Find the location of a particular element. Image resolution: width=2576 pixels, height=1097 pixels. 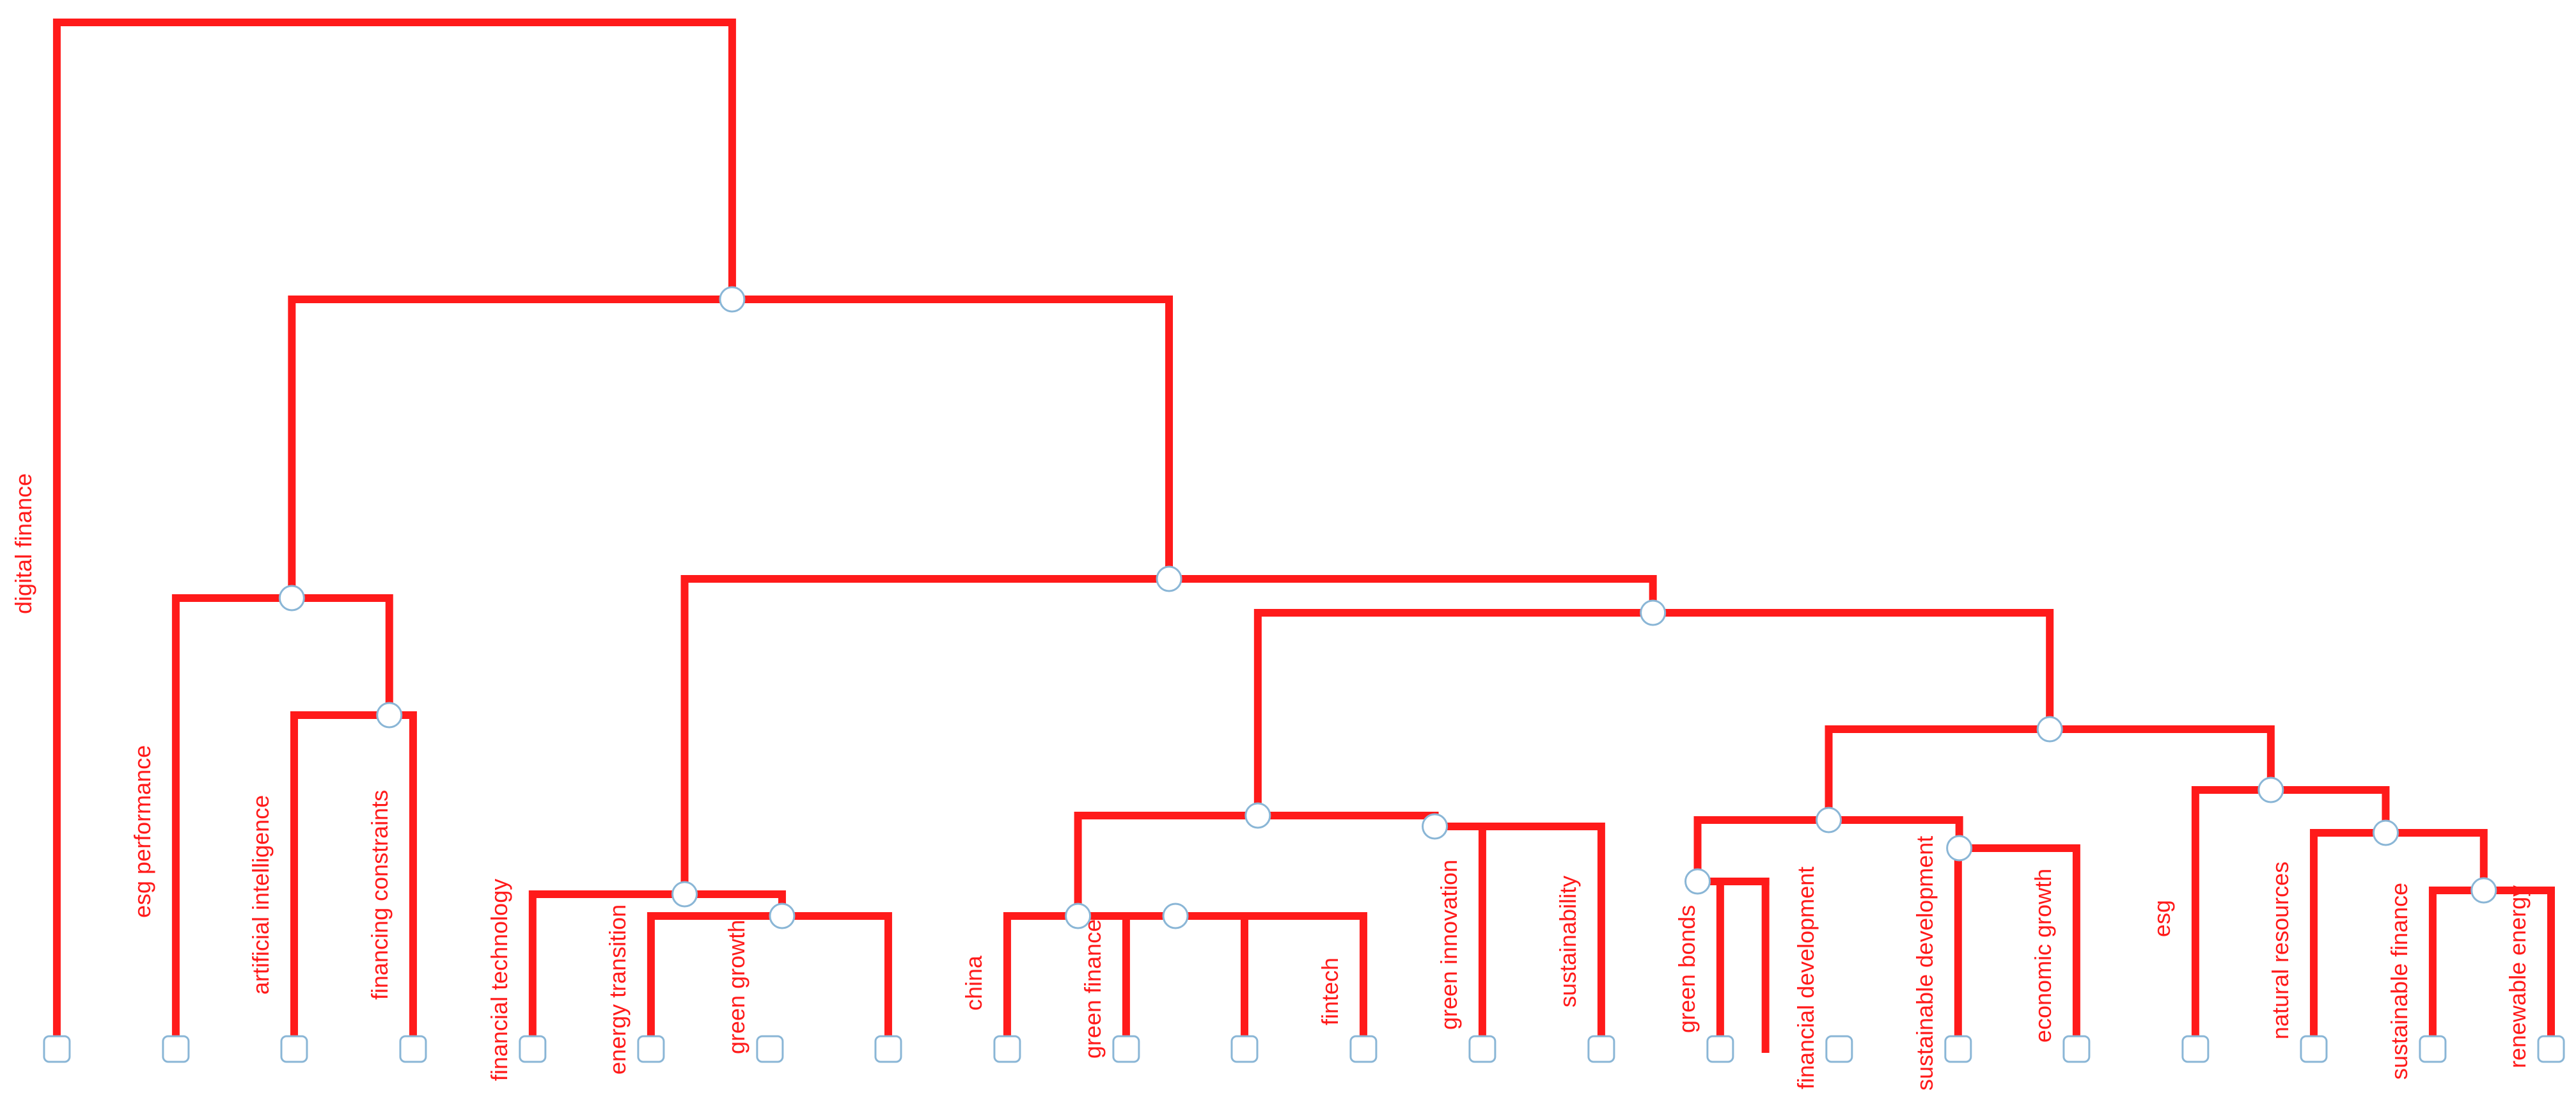

link-stub-green-growth is located at coordinates (869, 982).